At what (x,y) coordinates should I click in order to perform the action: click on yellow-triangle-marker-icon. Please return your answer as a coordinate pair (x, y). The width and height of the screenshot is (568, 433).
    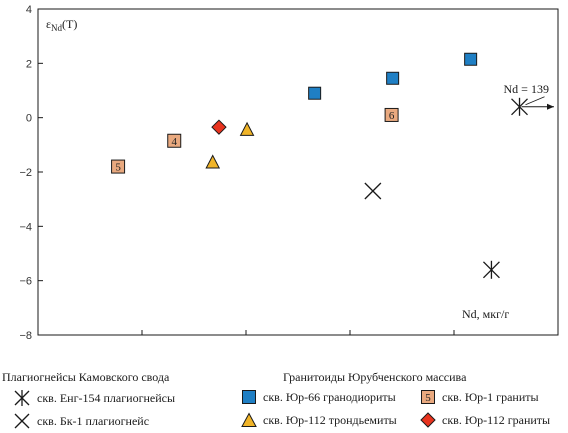
    Looking at the image, I should click on (249, 419).